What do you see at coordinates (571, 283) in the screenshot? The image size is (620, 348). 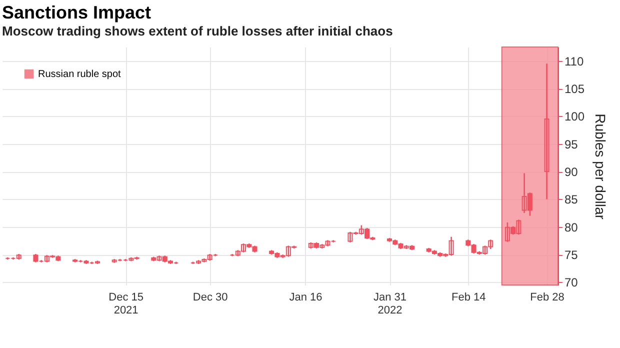 I see `y-tick-label: 70` at bounding box center [571, 283].